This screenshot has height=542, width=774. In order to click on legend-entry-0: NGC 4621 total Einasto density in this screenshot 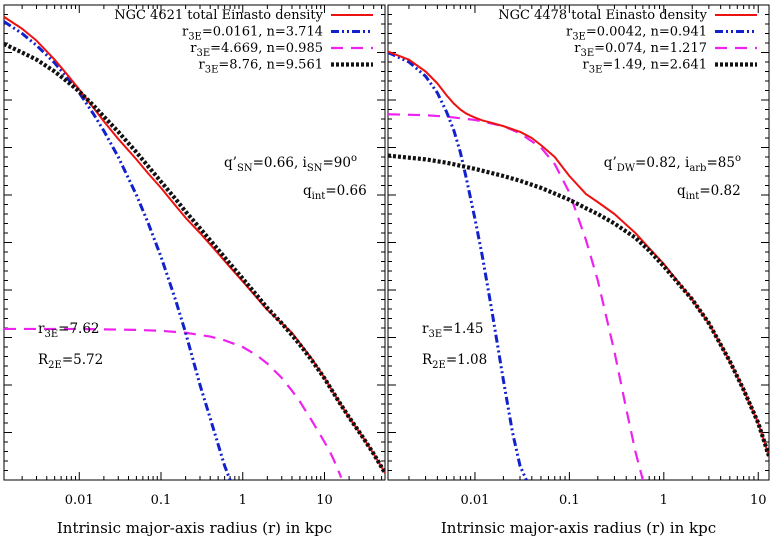, I will do `click(218, 15)`.